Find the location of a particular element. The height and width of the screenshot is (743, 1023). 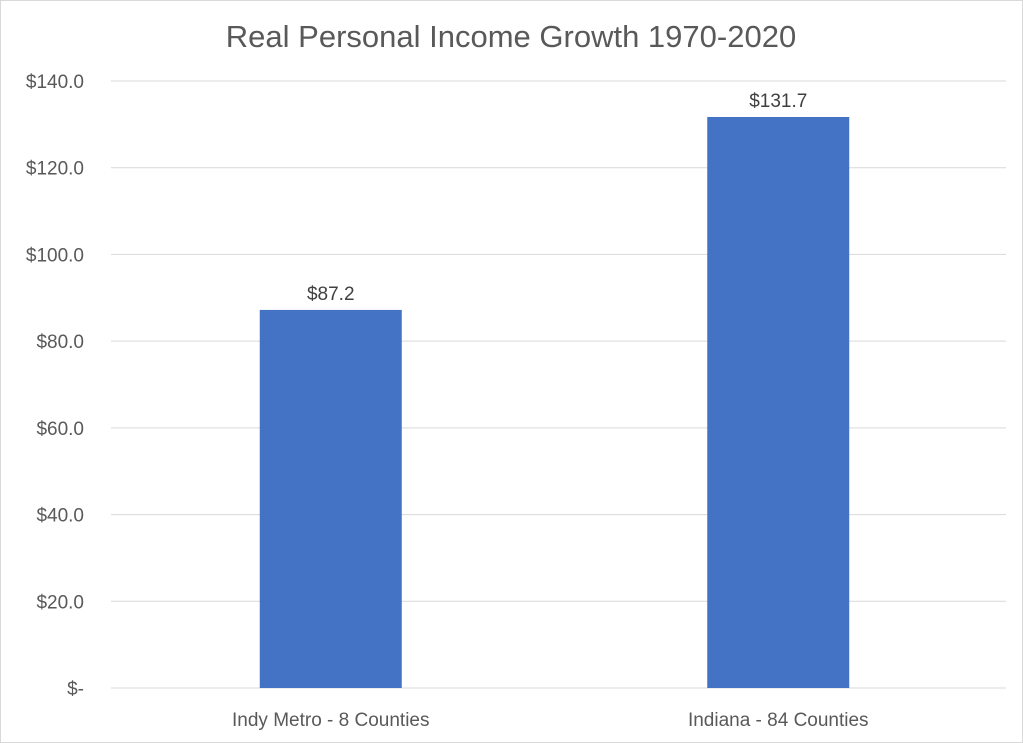

y-tick-label: $80.0 is located at coordinates (60, 342).